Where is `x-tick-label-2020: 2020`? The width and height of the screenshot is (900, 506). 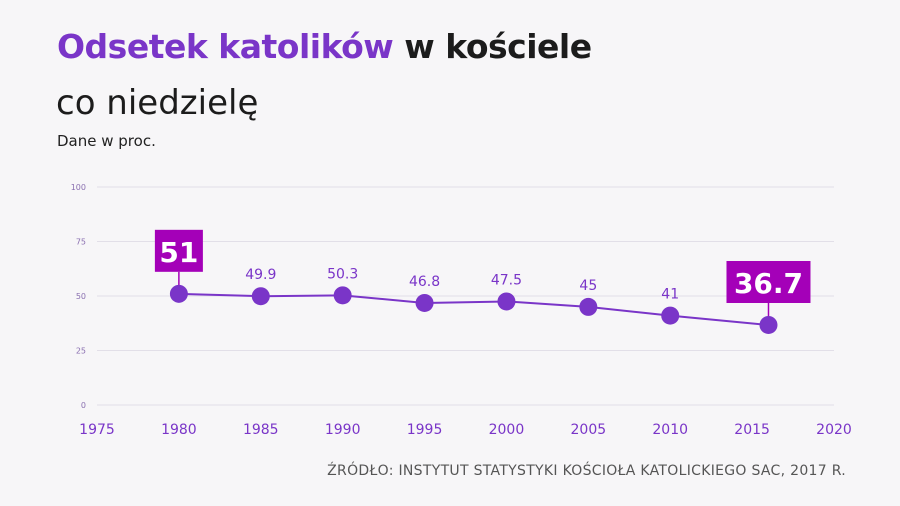
x-tick-label-2020: 2020 is located at coordinates (834, 430).